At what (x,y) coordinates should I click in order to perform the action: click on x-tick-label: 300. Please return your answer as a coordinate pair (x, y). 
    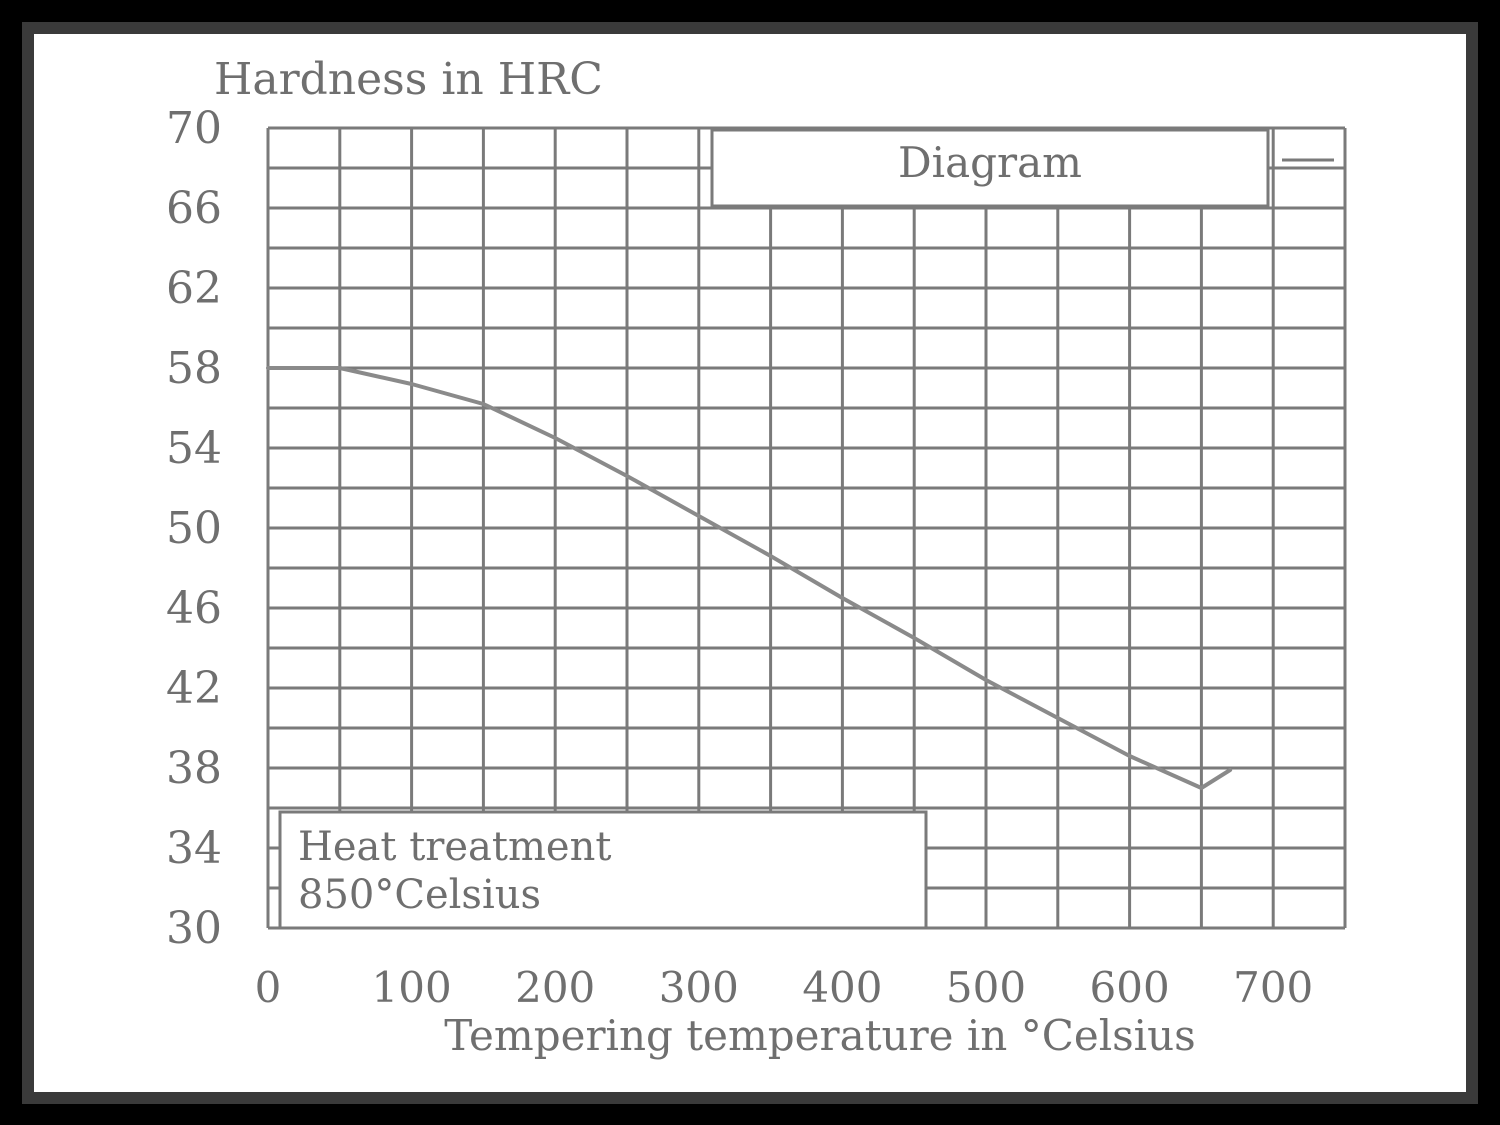
    Looking at the image, I should click on (699, 987).